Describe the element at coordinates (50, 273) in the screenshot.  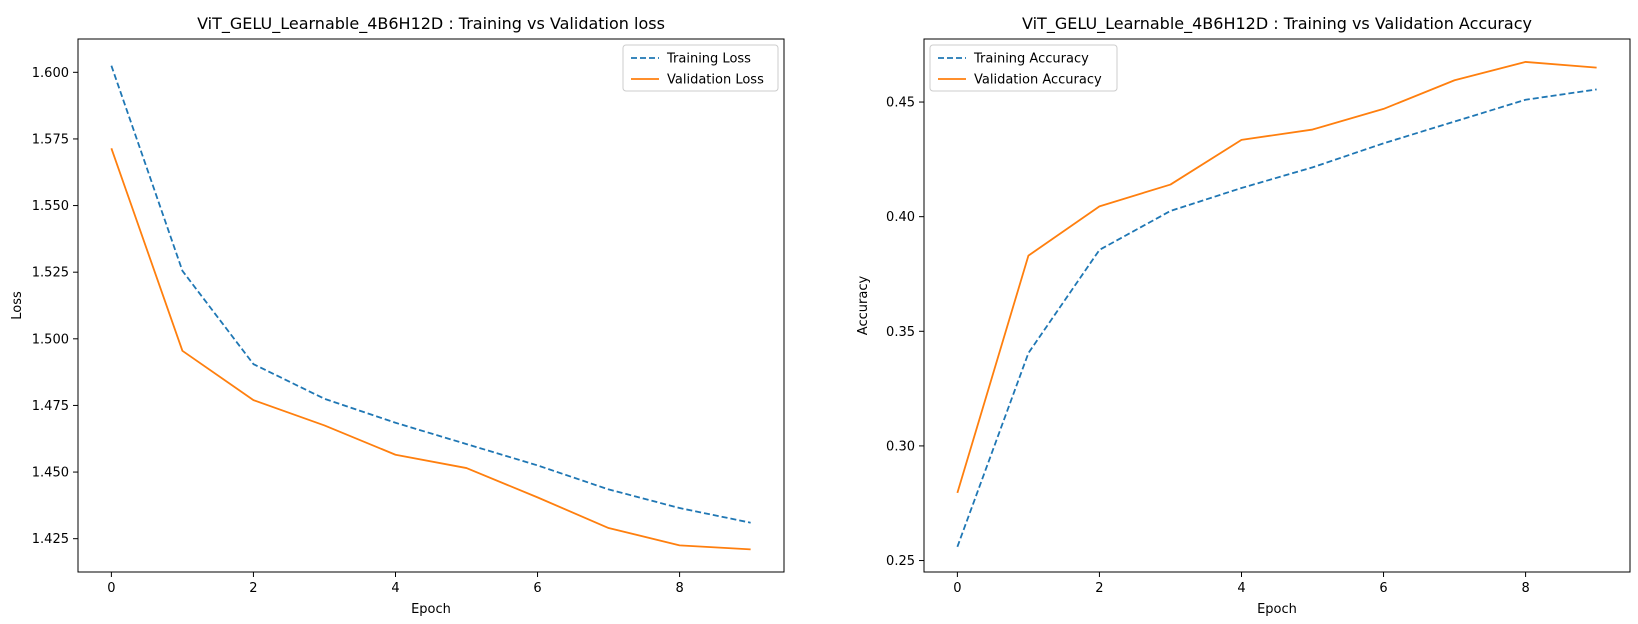
I see `y-tick-label: 1.525` at that location.